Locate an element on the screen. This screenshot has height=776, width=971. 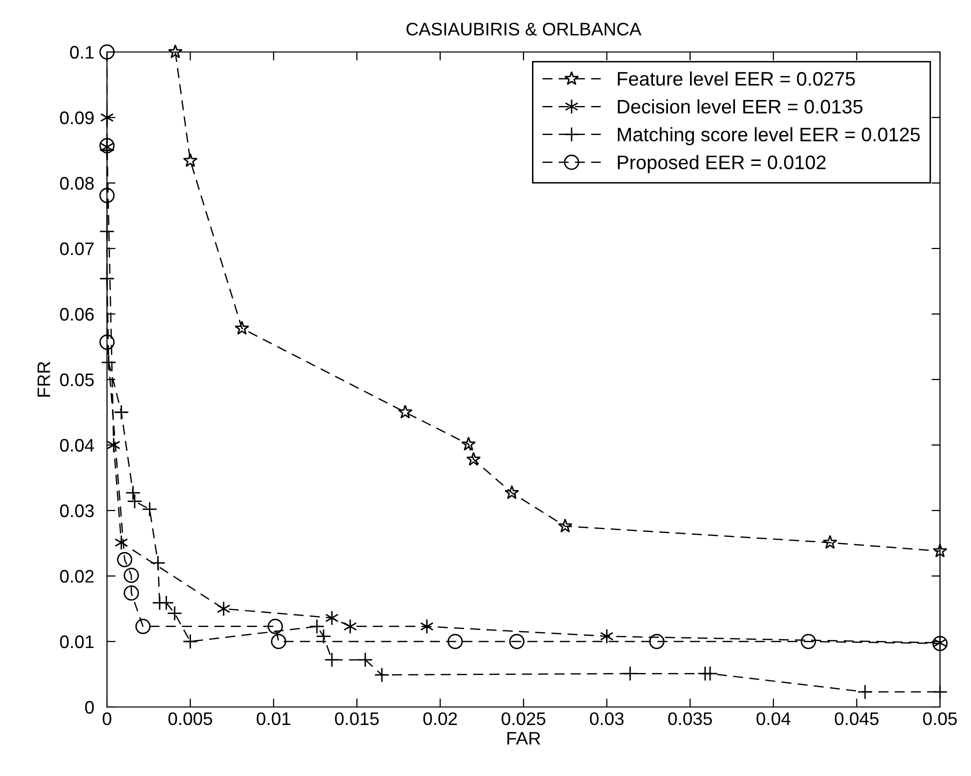
x-tick-label: 0.03 is located at coordinates (607, 719).